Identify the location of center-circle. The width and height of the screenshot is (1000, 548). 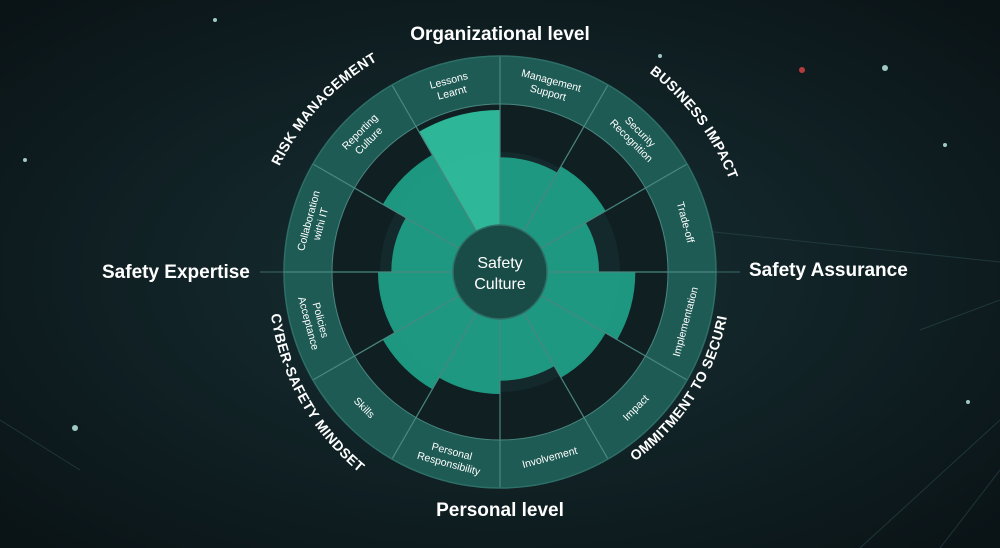
(500, 272).